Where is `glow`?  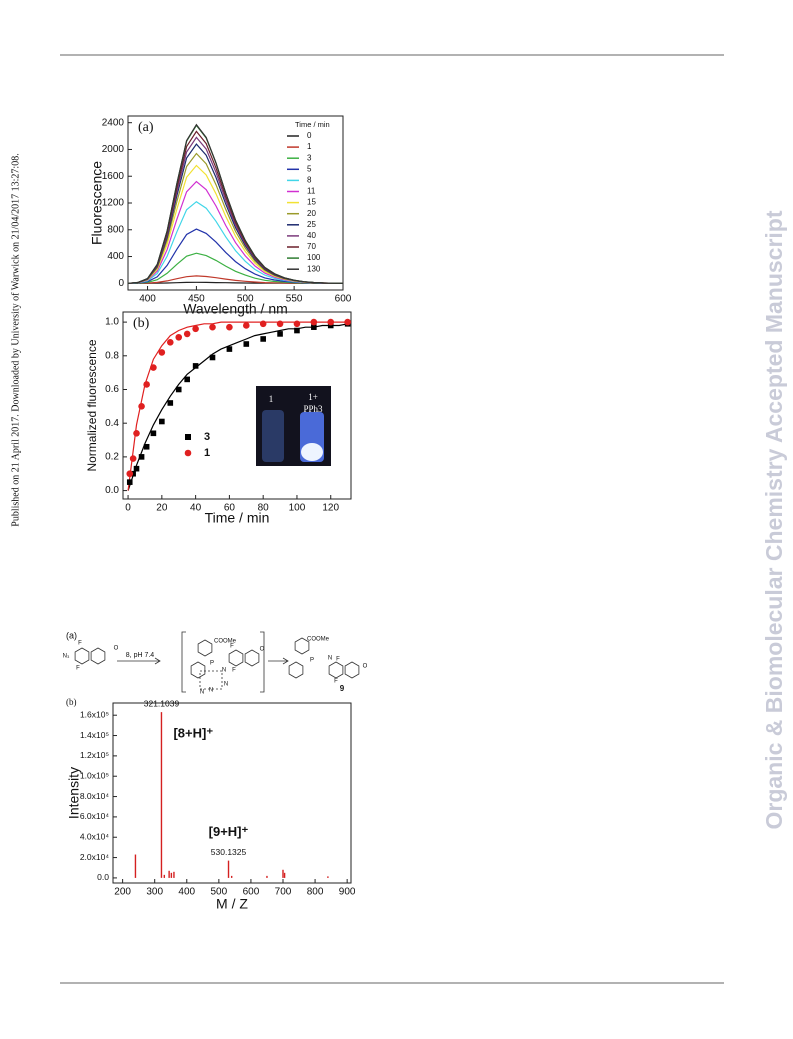
glow is located at coordinates (312, 452).